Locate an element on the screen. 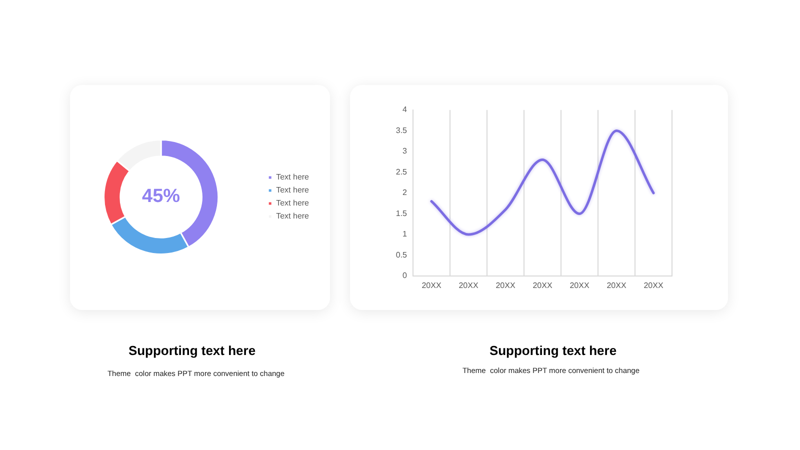 The height and width of the screenshot is (450, 800). y-tick-label: 3.5 is located at coordinates (402, 130).